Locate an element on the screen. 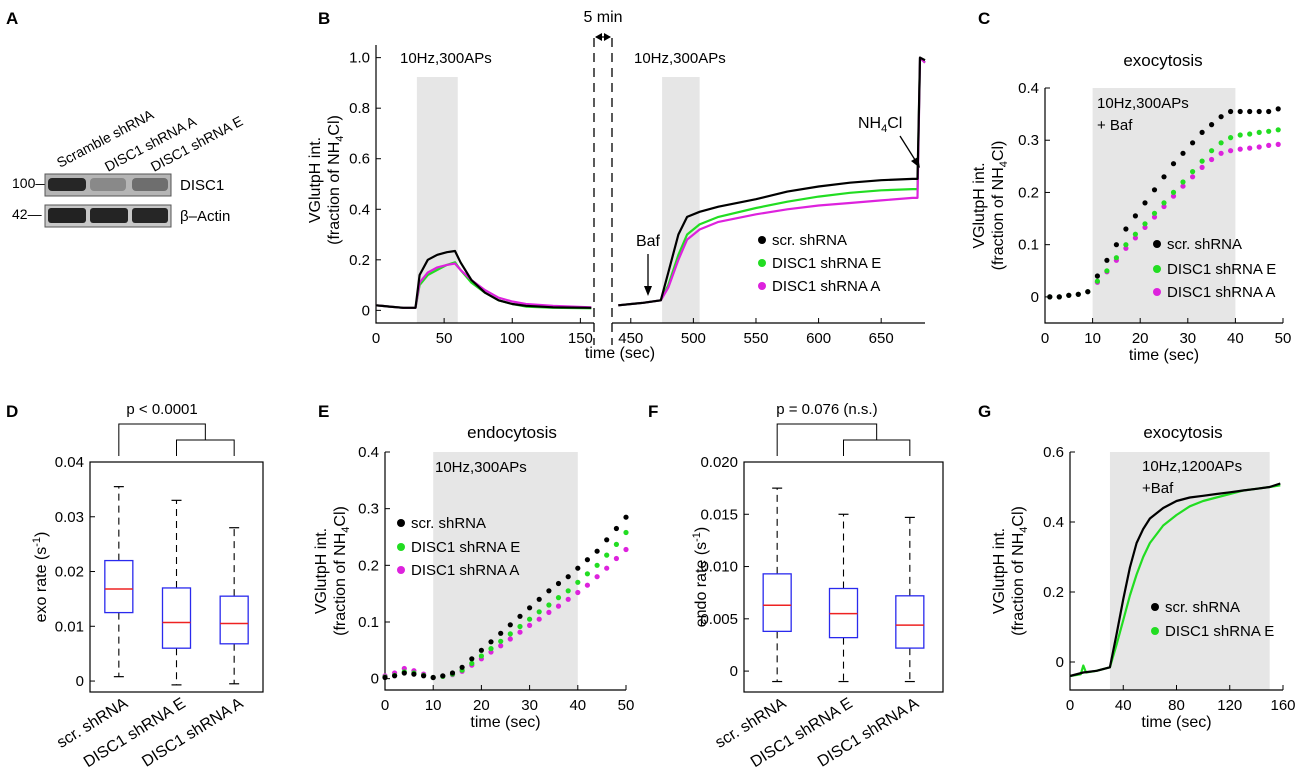  y-axis-label-line2: (fraction of NH4Cl) is located at coordinates (336, 180).